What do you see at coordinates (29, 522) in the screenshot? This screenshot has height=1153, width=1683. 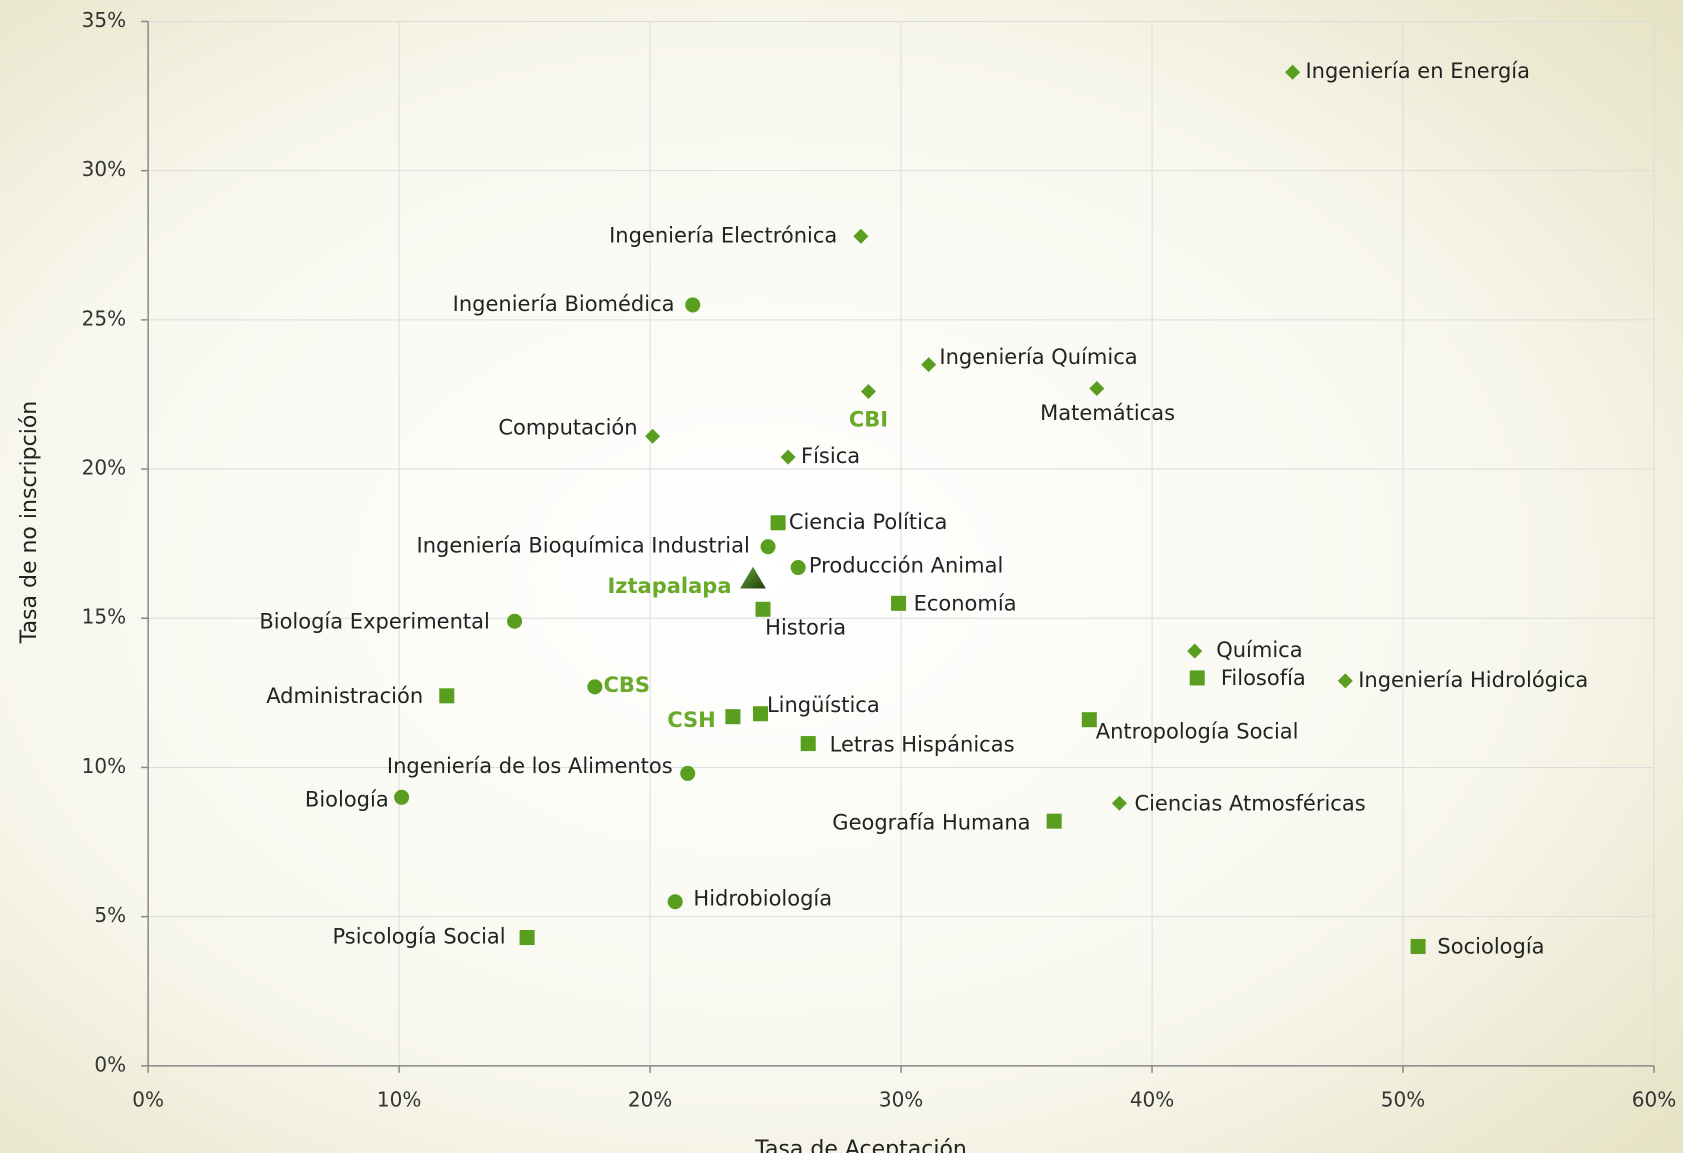 I see `y-axis-title: Tasa de no inscripción` at bounding box center [29, 522].